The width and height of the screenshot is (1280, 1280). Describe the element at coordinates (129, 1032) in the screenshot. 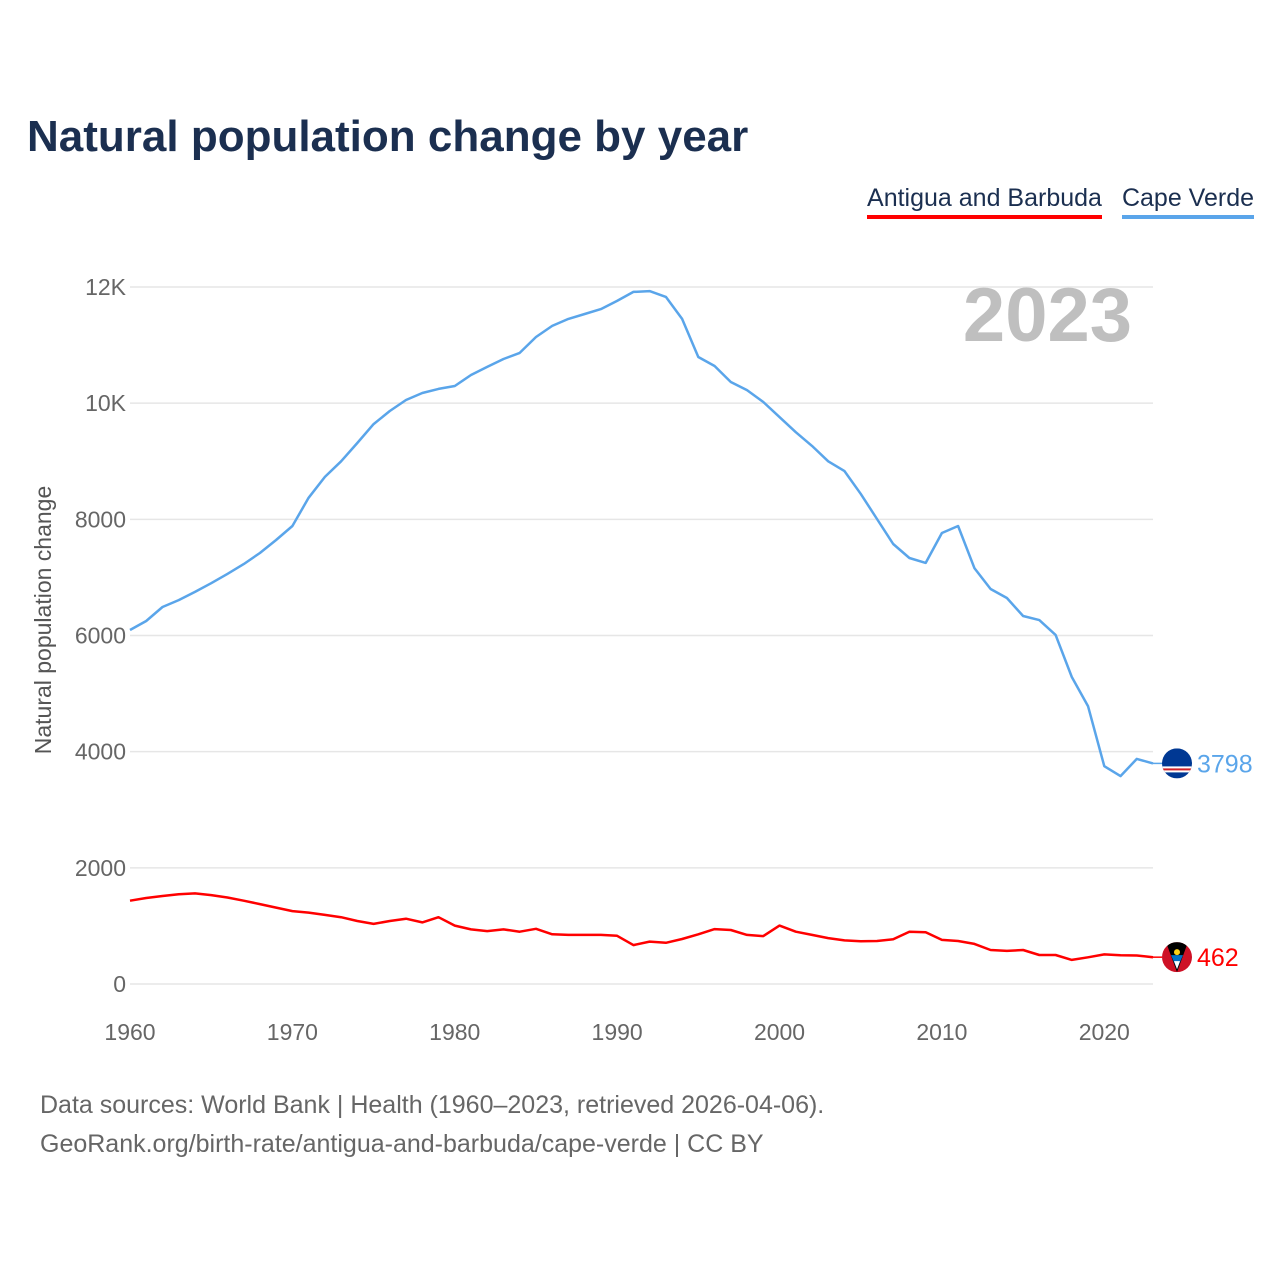

I see `x-tick-label: 1960` at that location.